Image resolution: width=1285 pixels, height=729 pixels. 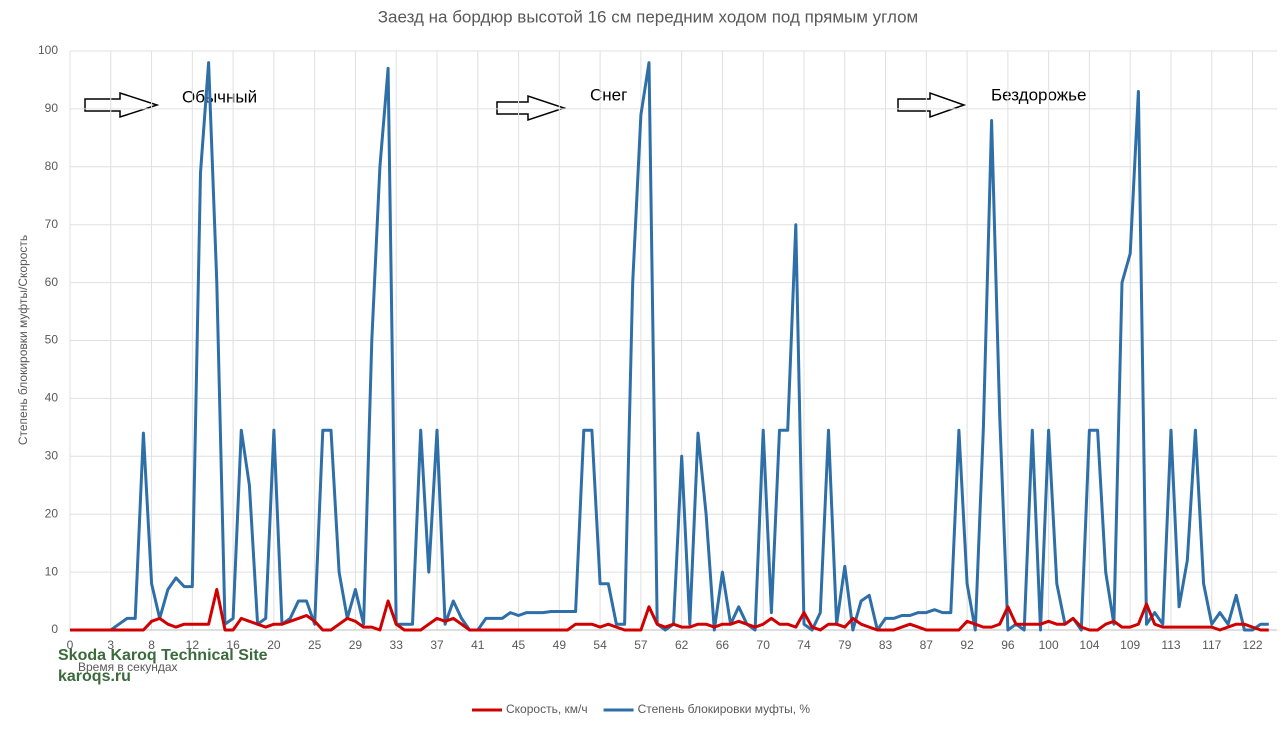 I want to click on watermark: Skoda Karoq Technical Site, so click(x=163, y=655).